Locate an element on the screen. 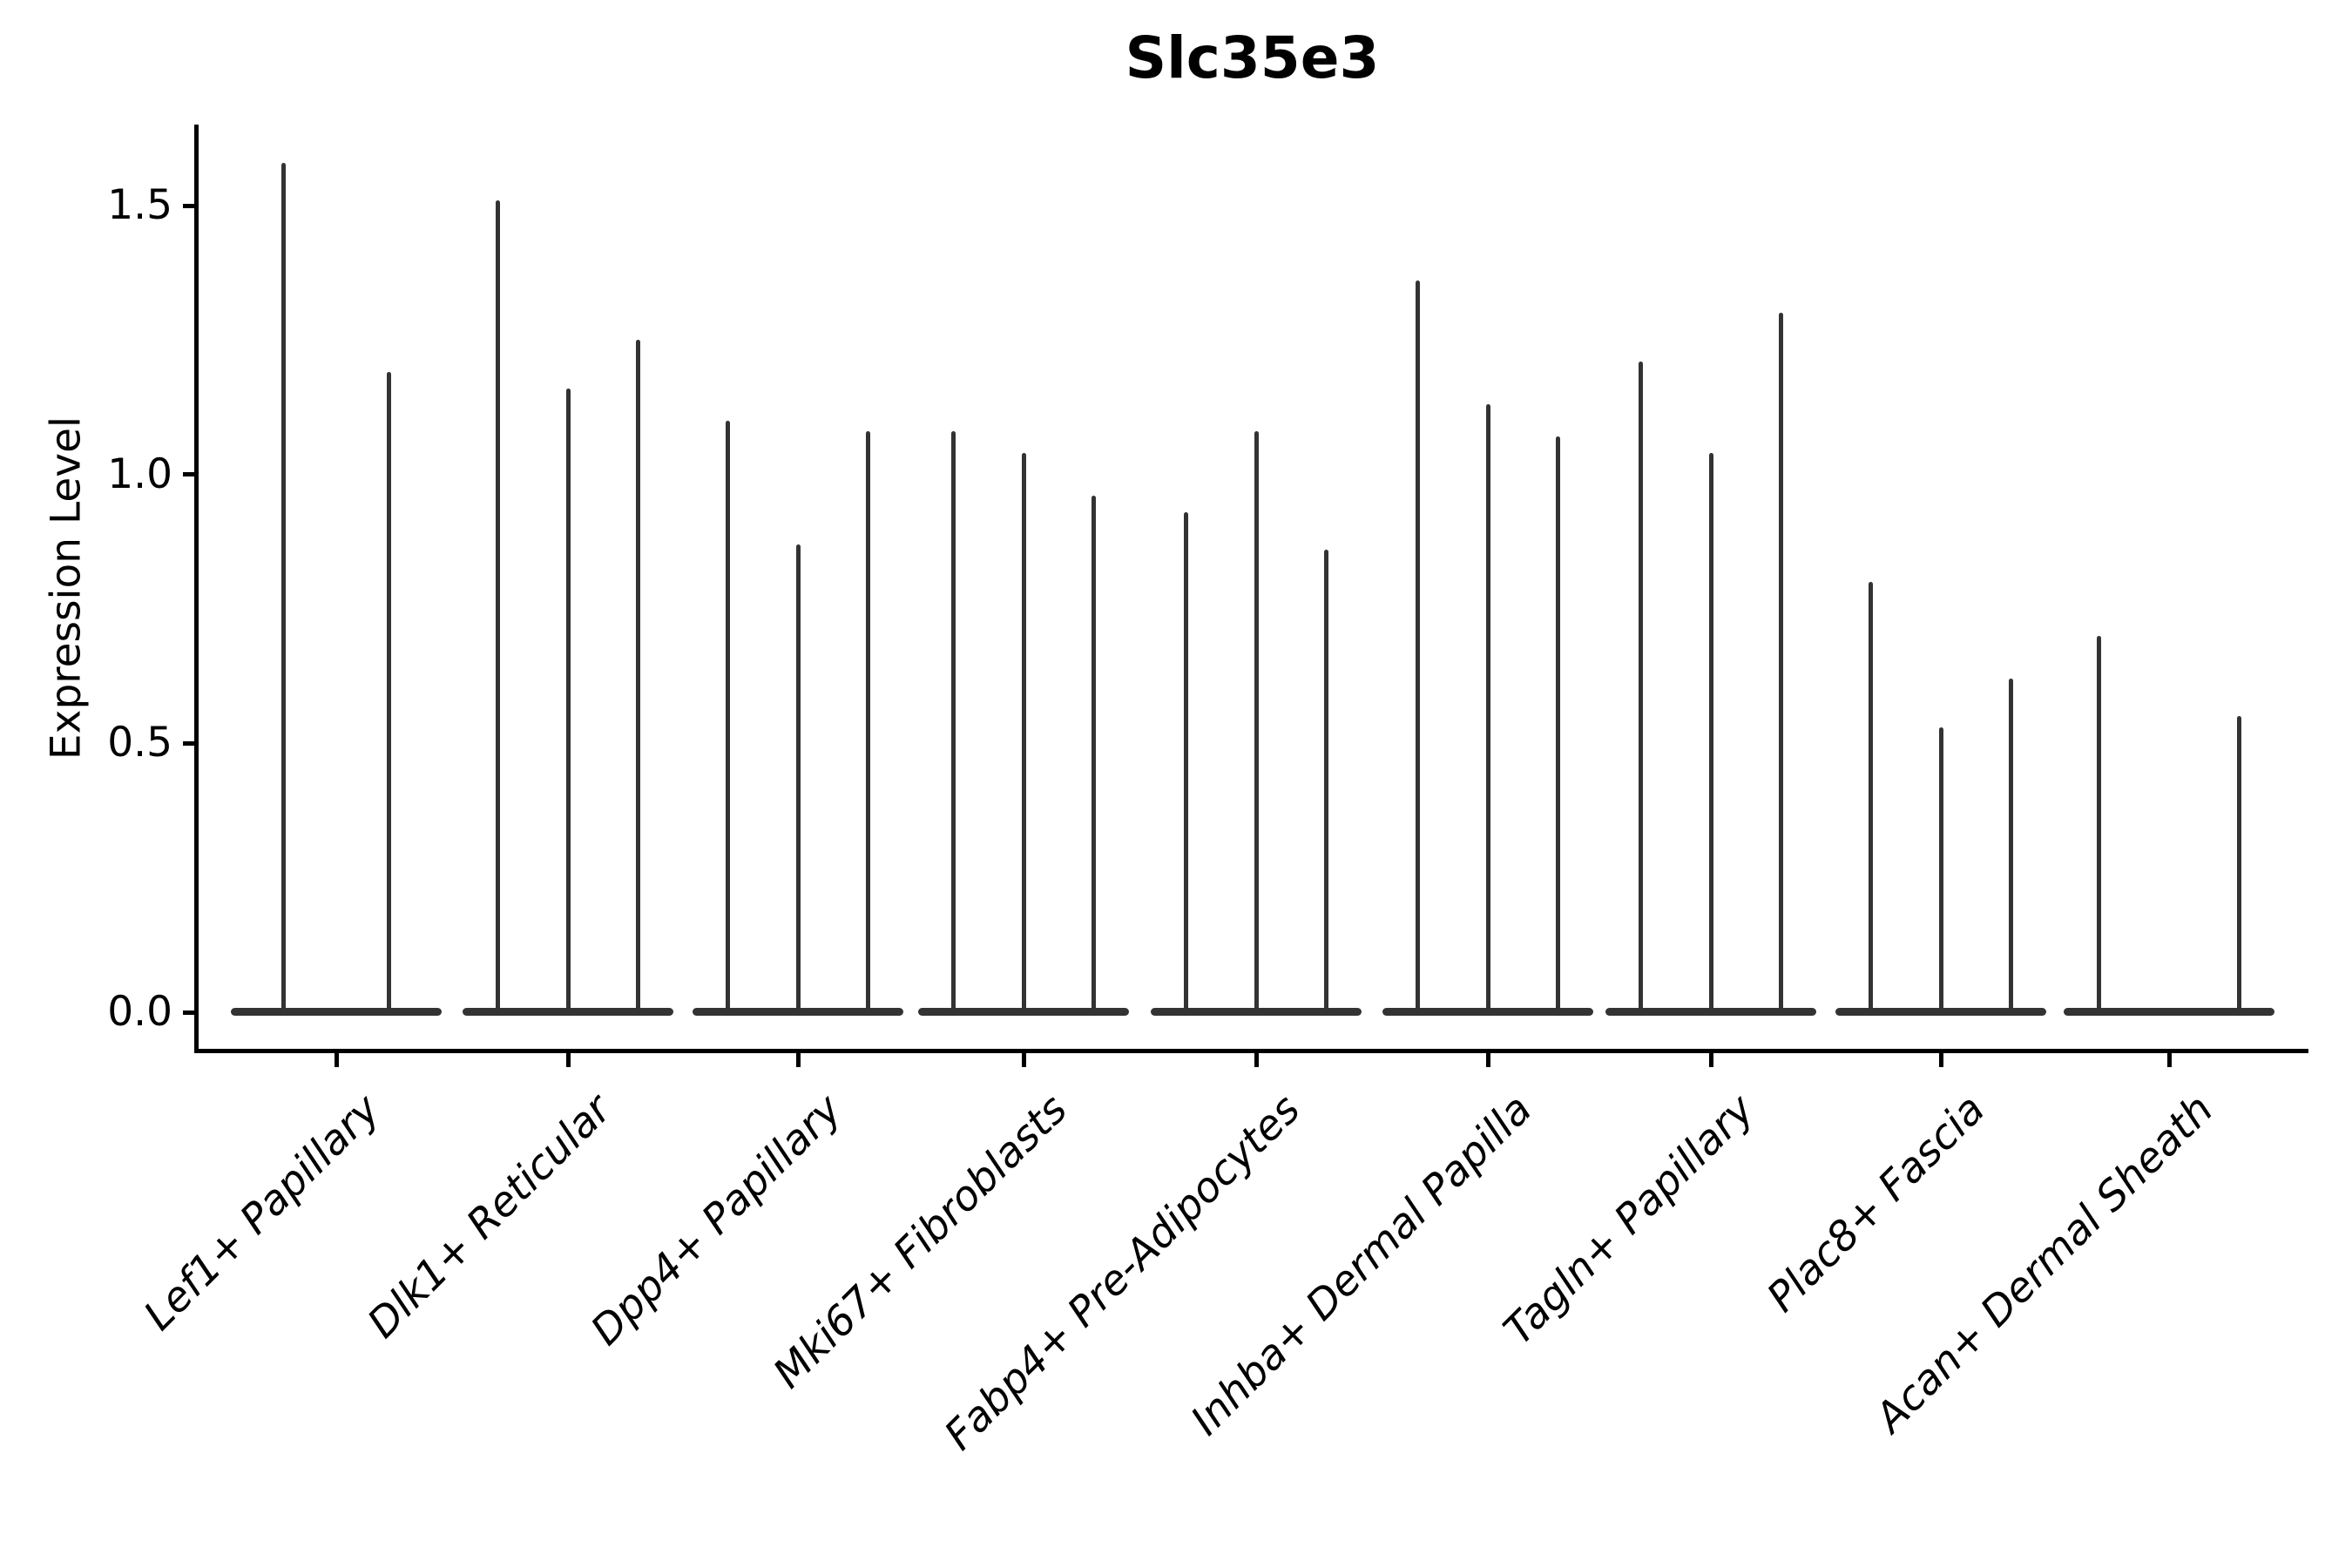 The image size is (2352, 1568). x-axis-spine is located at coordinates (1251, 1051).